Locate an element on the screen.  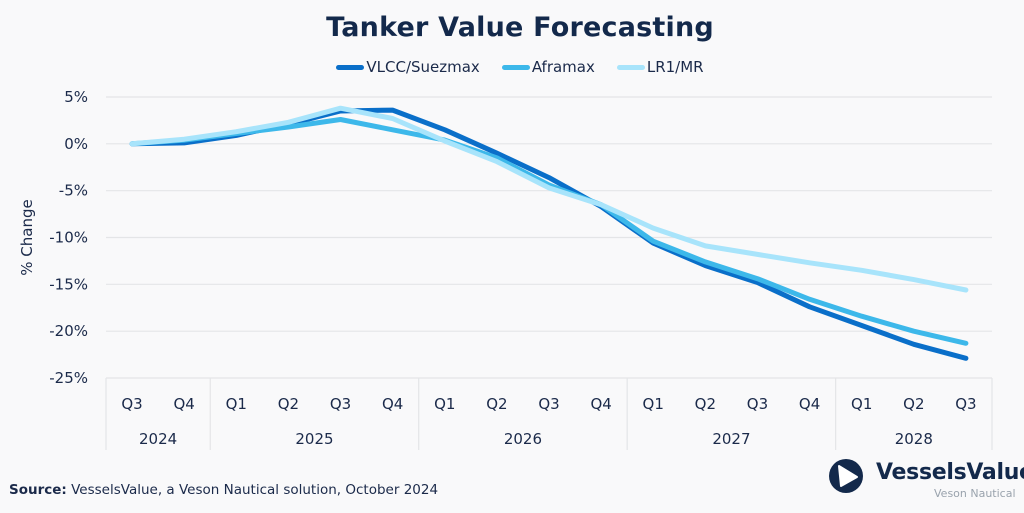
legend-item-vlcc: VLCC/Suezmax is located at coordinates (408, 67).